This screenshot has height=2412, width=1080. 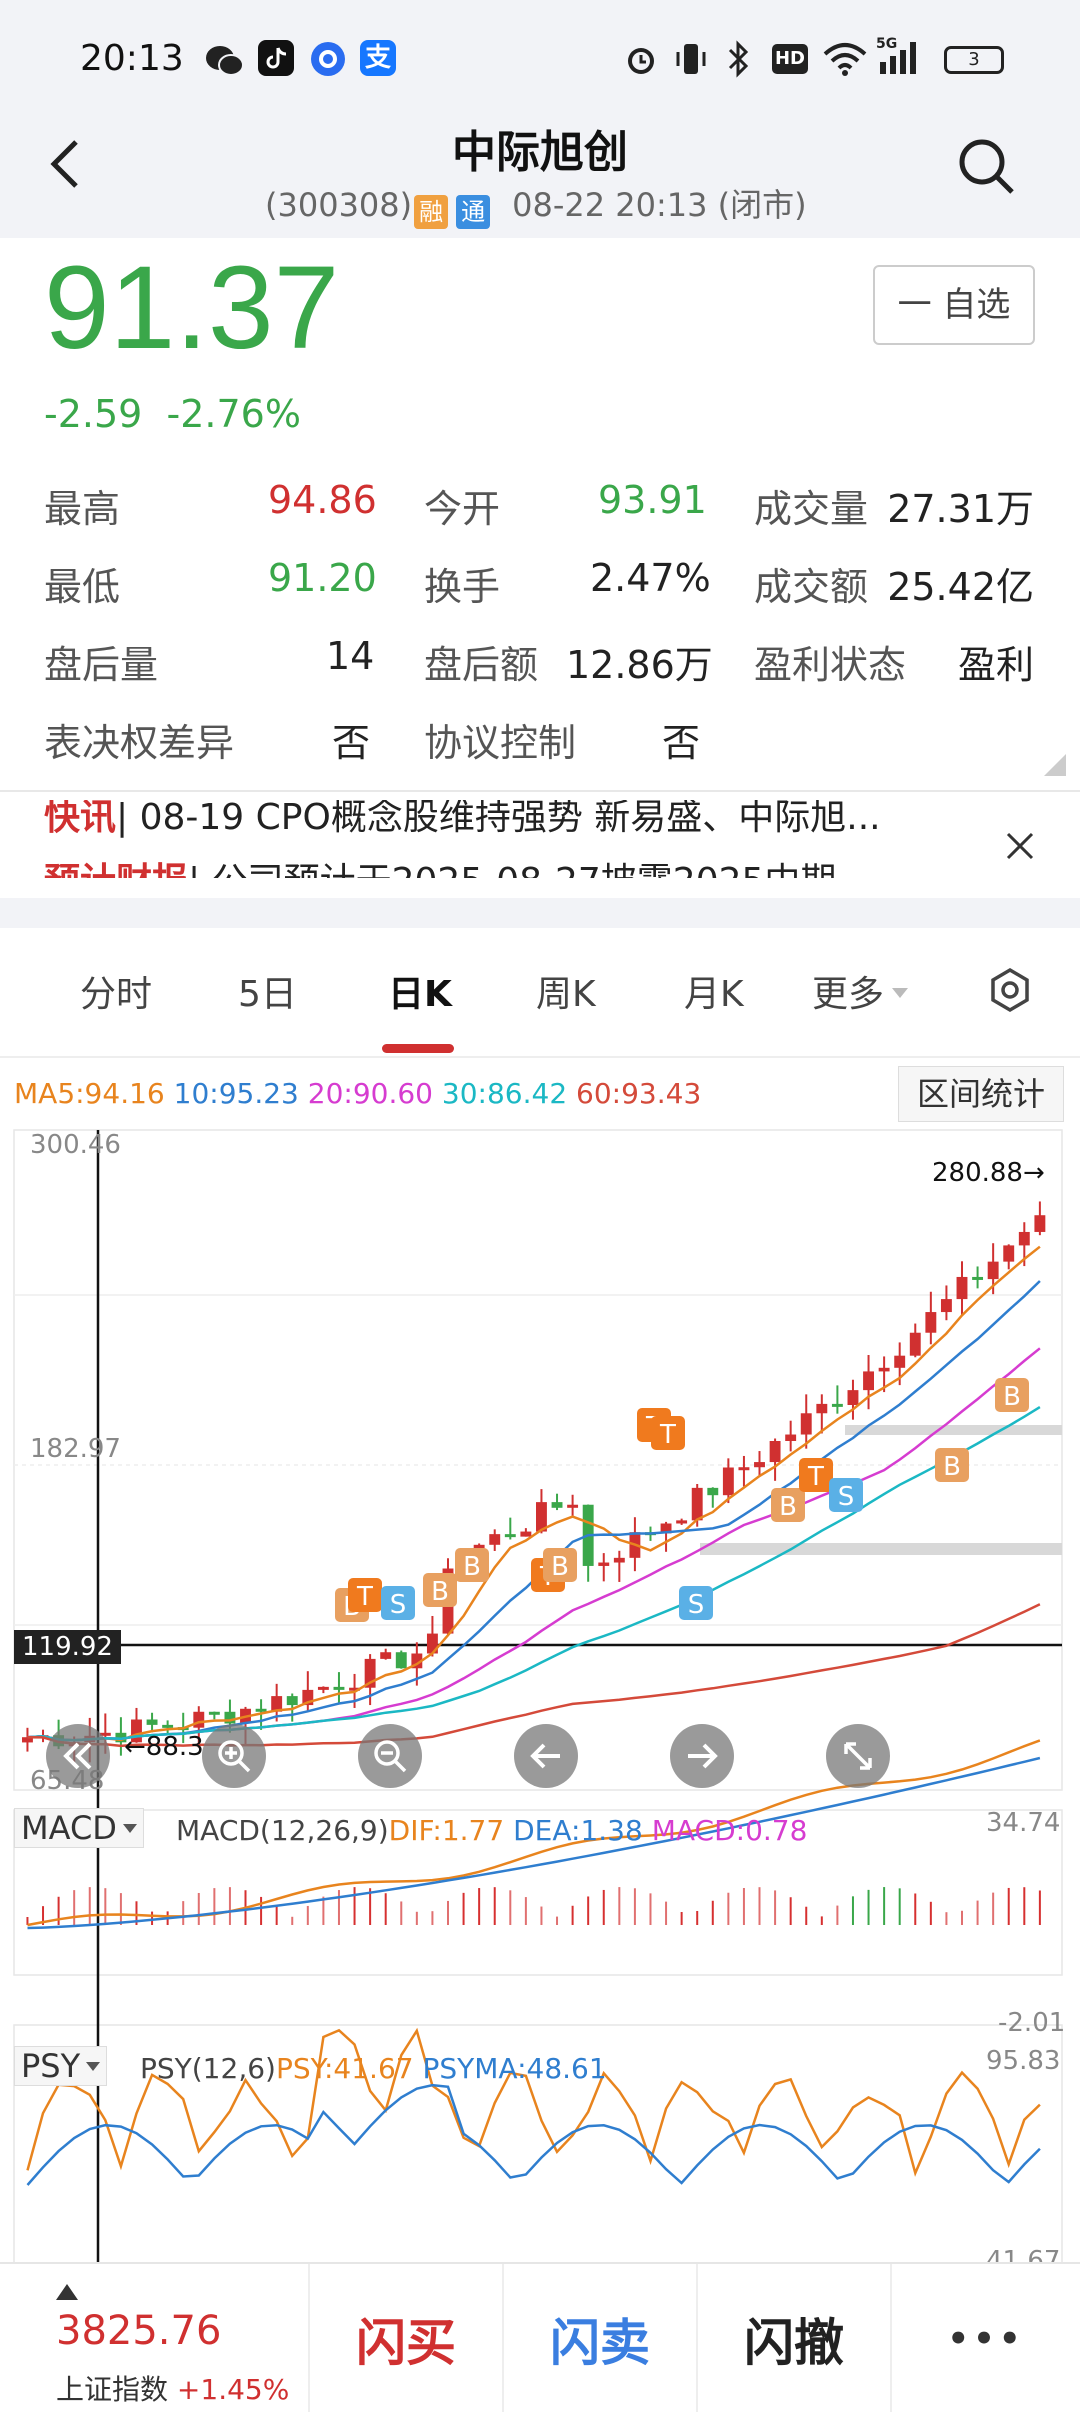 What do you see at coordinates (79, 1828) in the screenshot?
I see `macd-selector: MACD` at bounding box center [79, 1828].